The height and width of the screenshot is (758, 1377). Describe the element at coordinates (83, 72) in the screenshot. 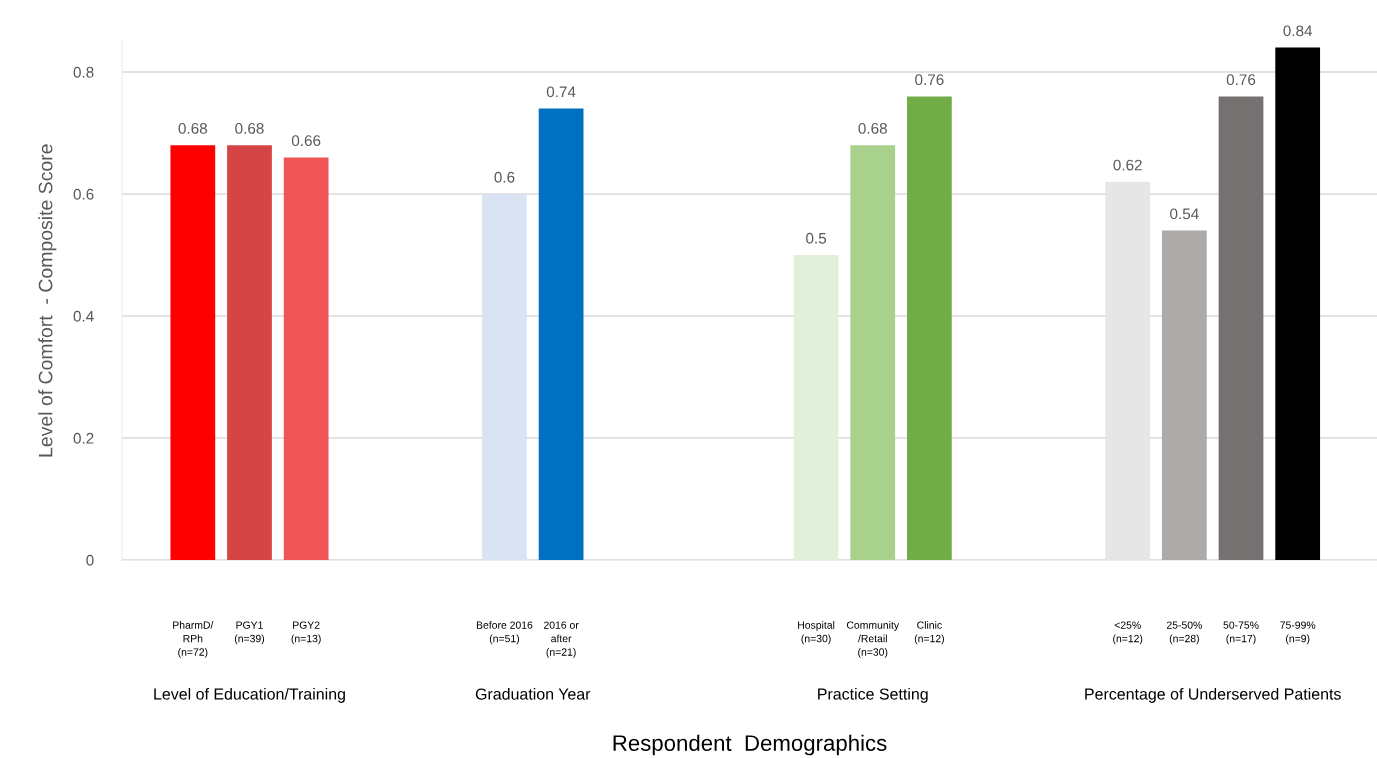

I see `y-tick-label: 0.8` at that location.